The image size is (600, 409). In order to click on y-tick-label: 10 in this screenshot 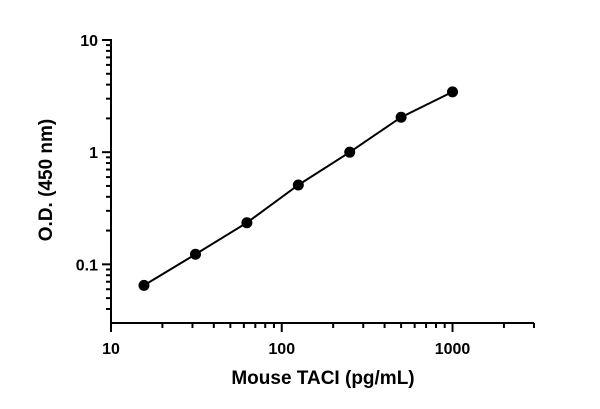, I will do `click(89, 41)`.